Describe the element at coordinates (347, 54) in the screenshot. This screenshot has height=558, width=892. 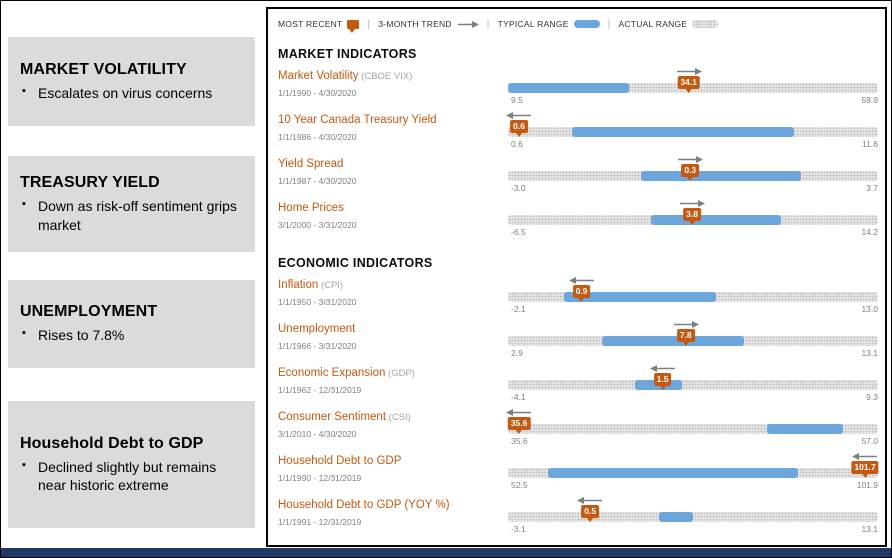
I see `section-heading: MARKET INDICATORS` at that location.